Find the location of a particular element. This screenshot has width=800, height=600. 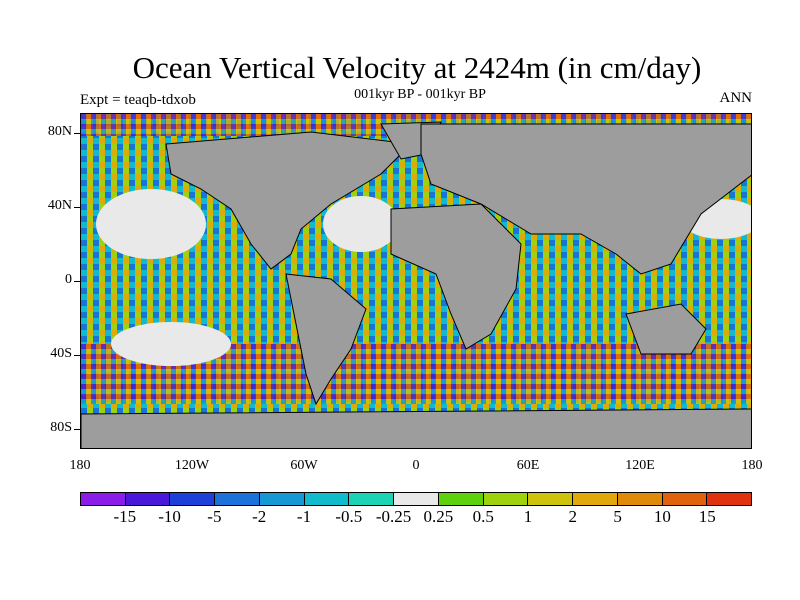

colorbar-label: -0.5 is located at coordinates (349, 516).